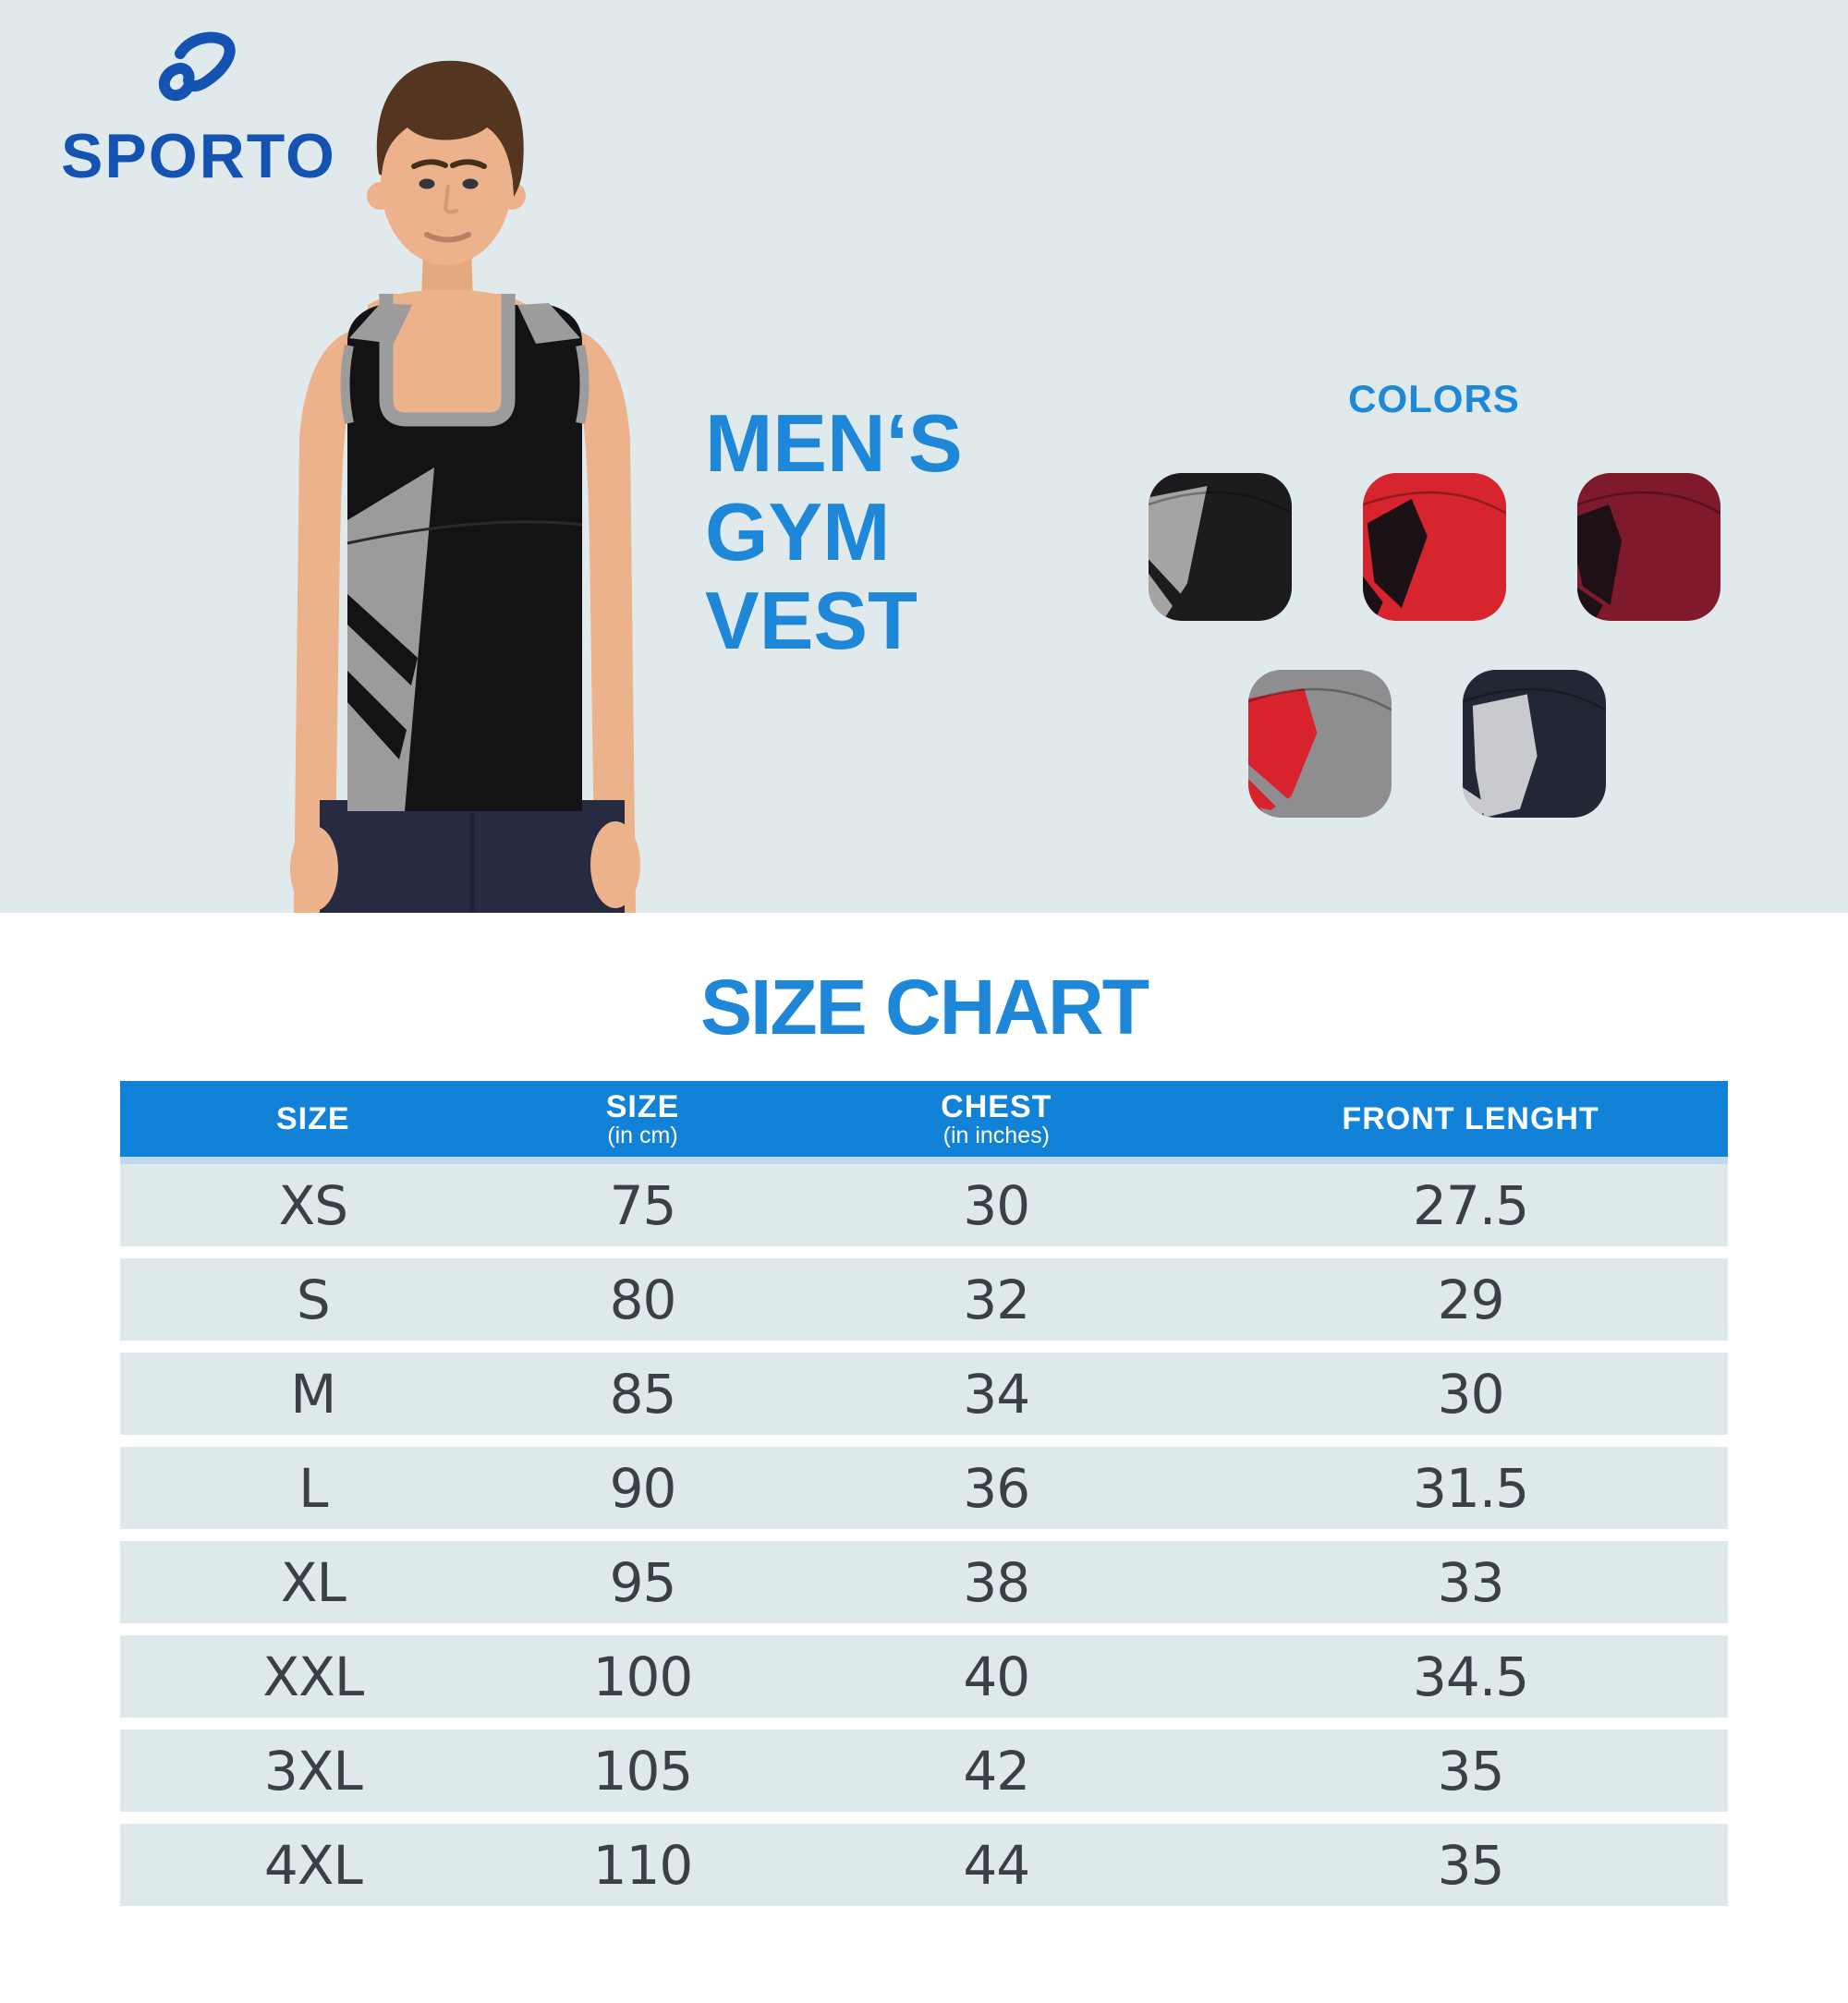 Image resolution: width=1848 pixels, height=2003 pixels. Describe the element at coordinates (313, 1771) in the screenshot. I see `table-cell: 3XL` at that location.